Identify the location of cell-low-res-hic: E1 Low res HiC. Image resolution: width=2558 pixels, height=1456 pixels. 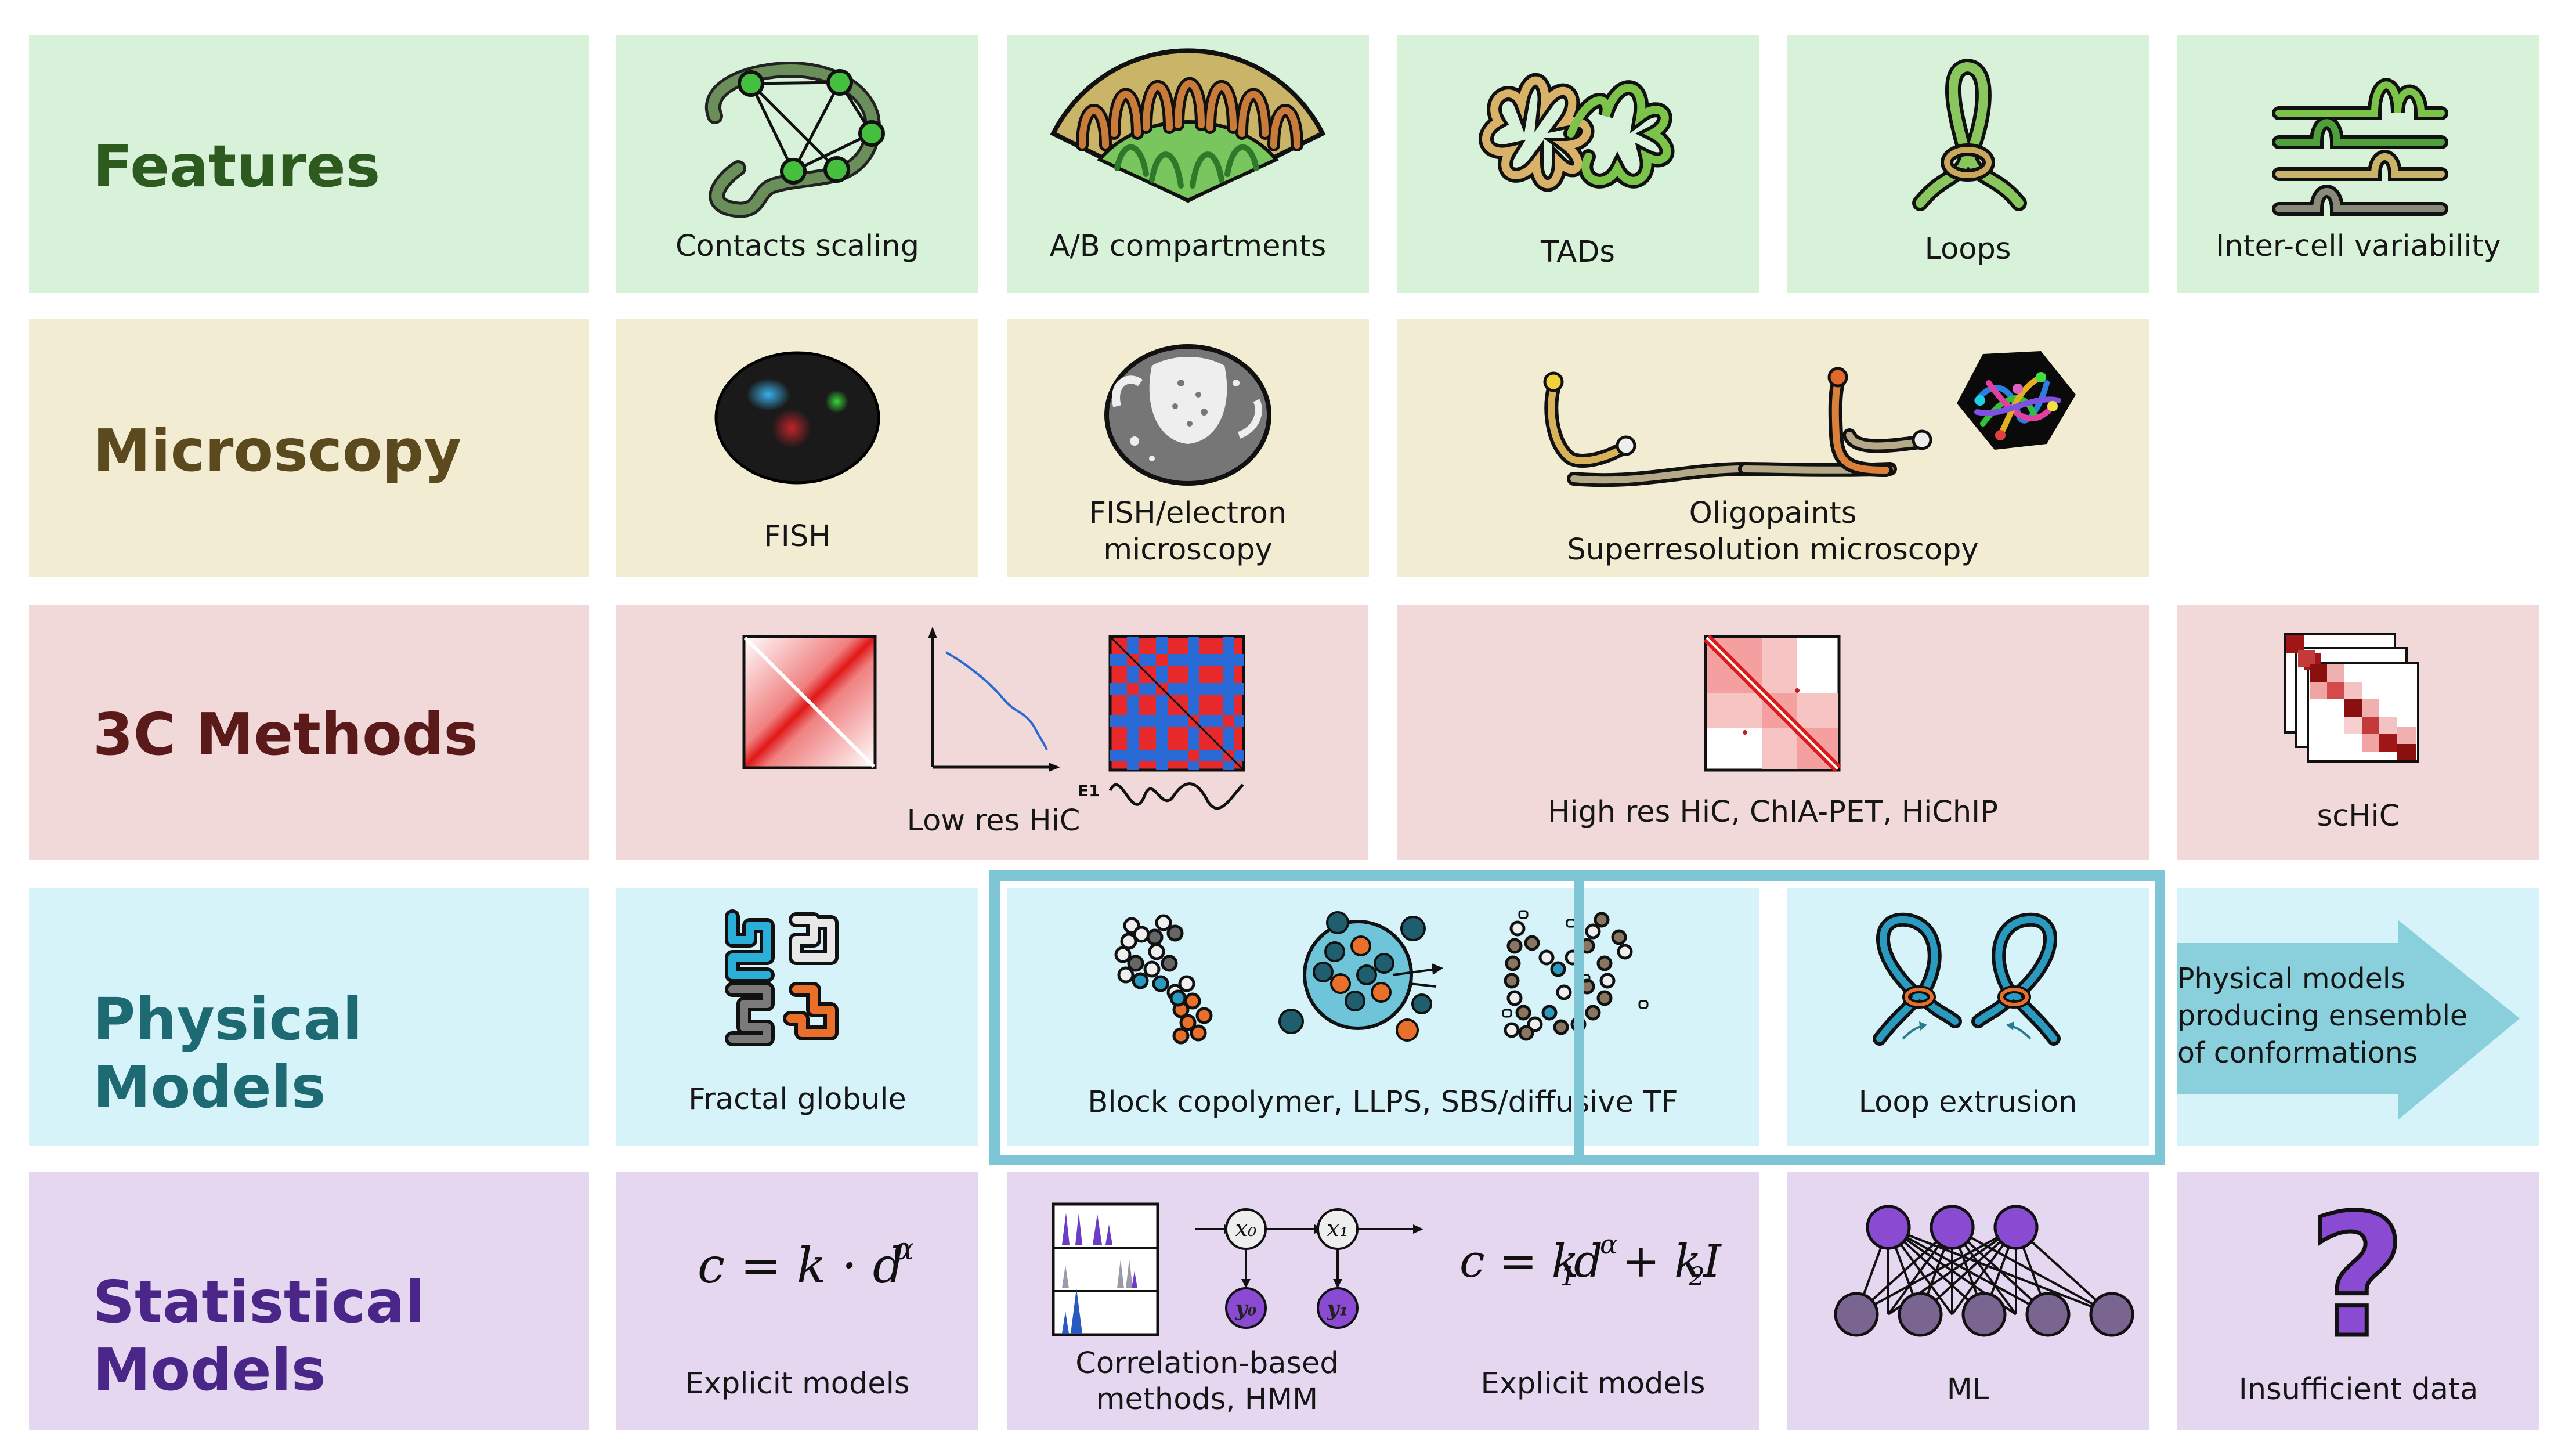
(992, 732).